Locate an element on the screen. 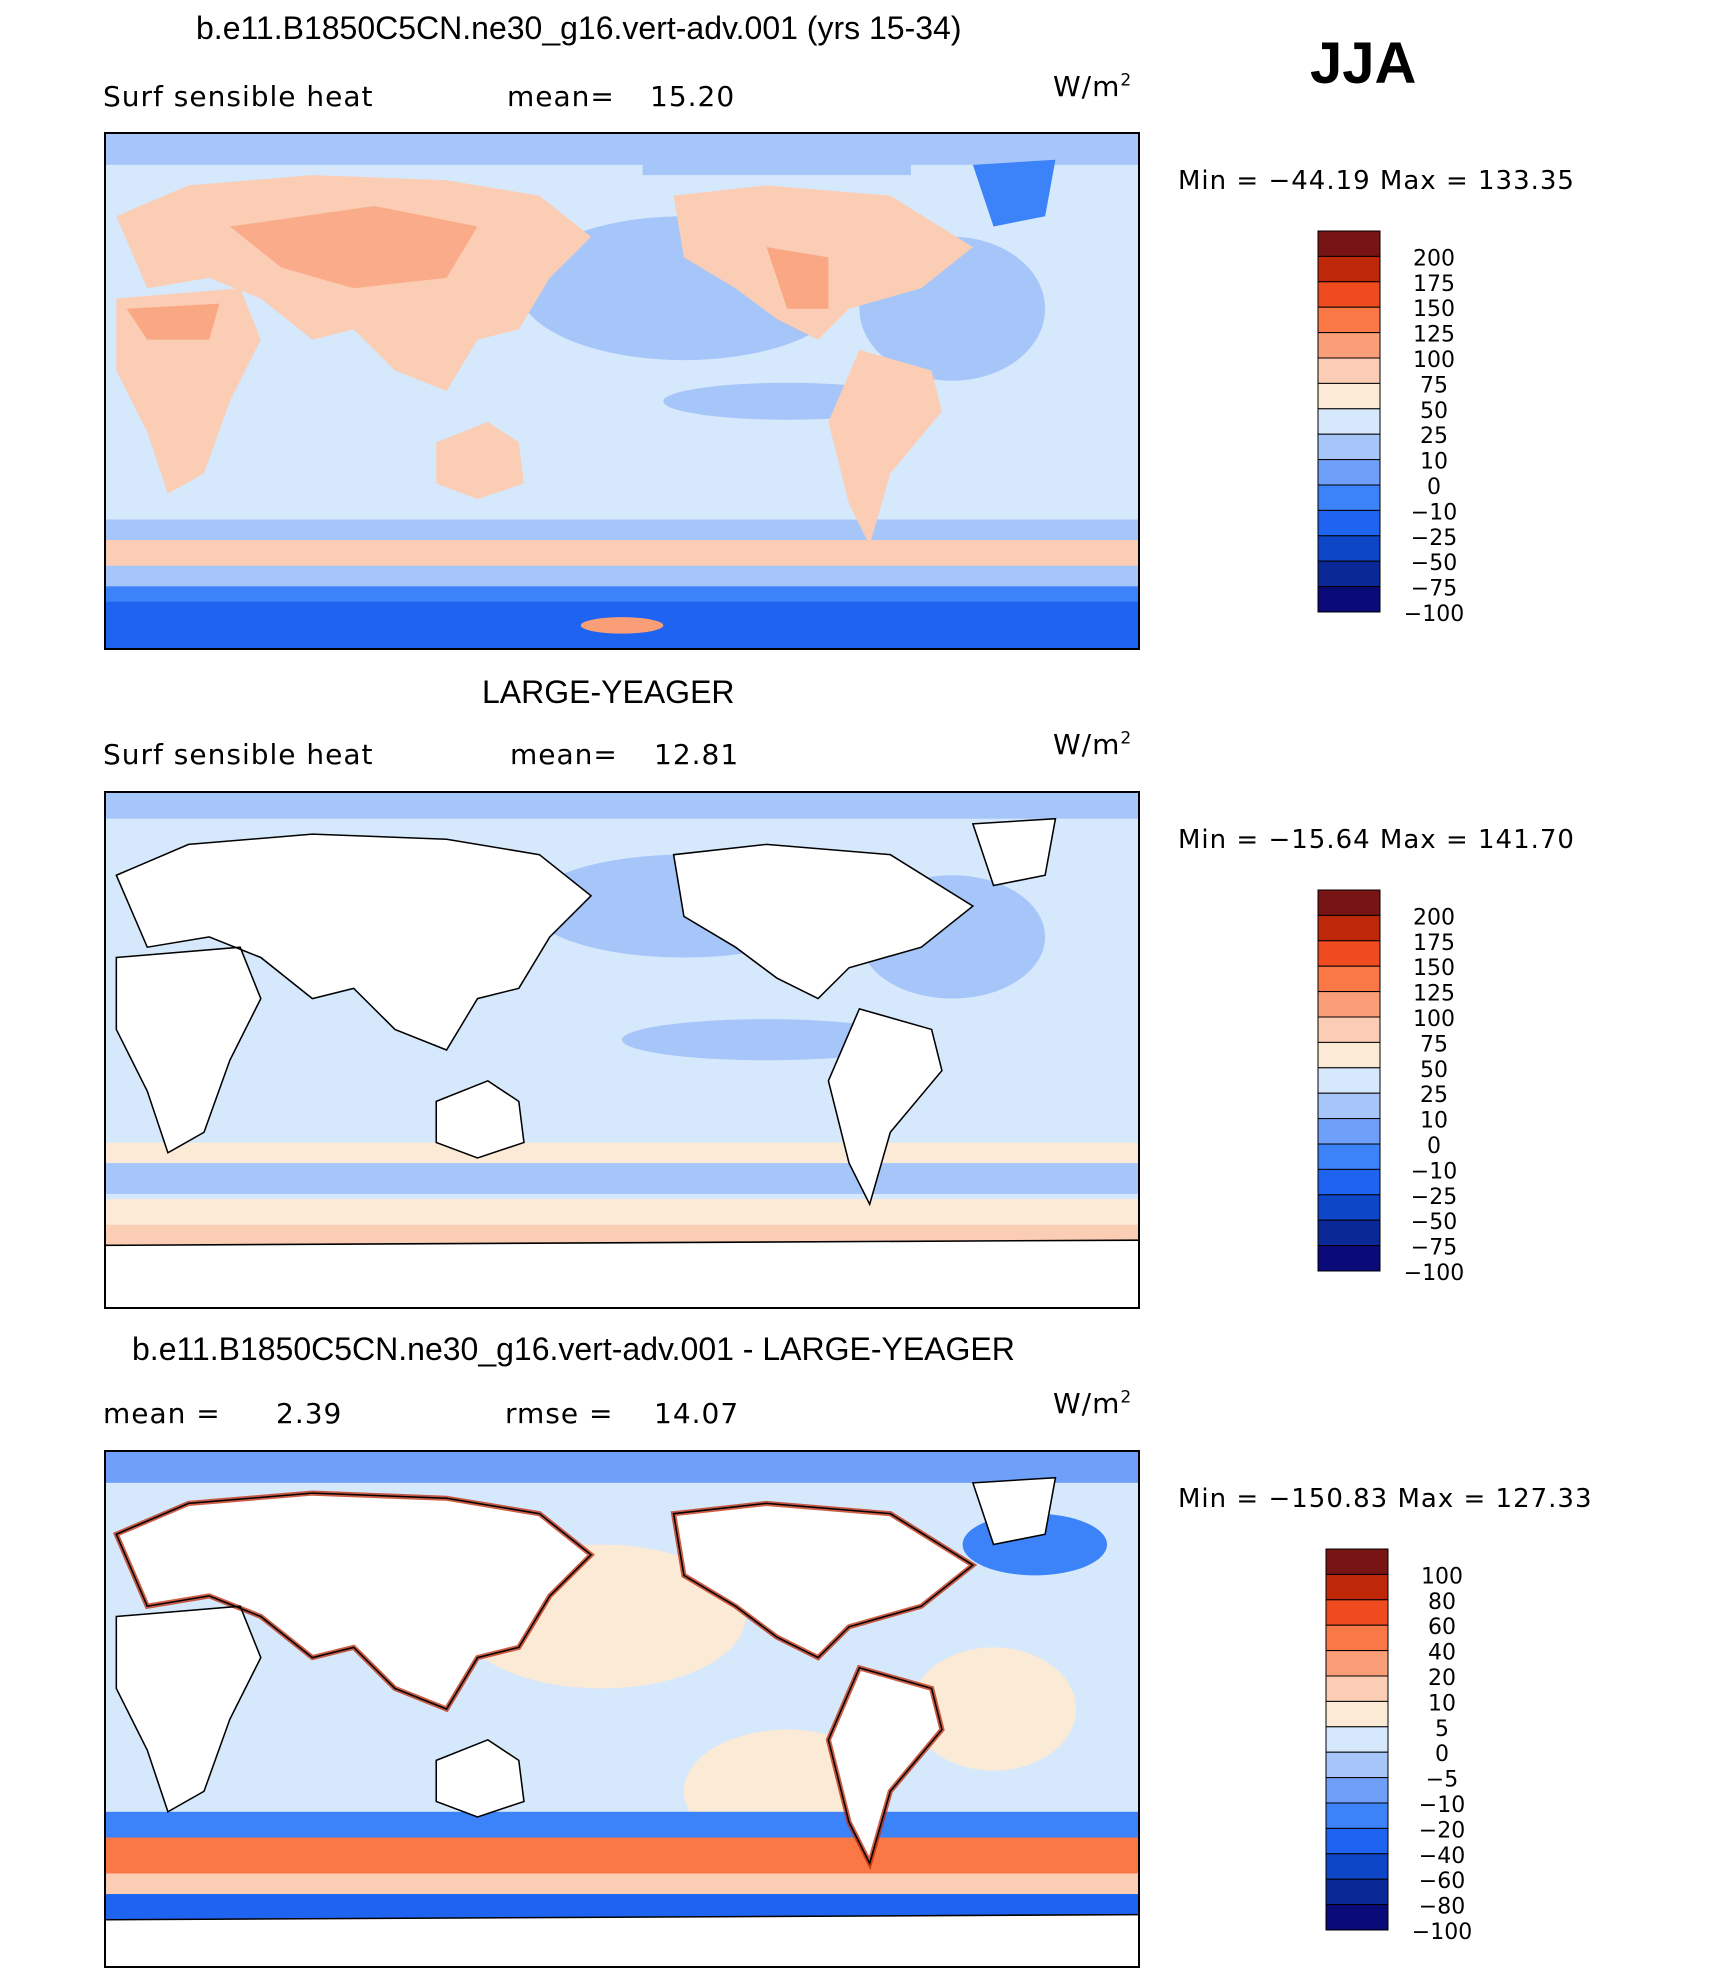 The width and height of the screenshot is (1710, 1968). panel1-colorbar: 200 175 150 125 100 75 50 25 10 0 −10 −25 −50 −75 −100 is located at coordinates (1417, 428).